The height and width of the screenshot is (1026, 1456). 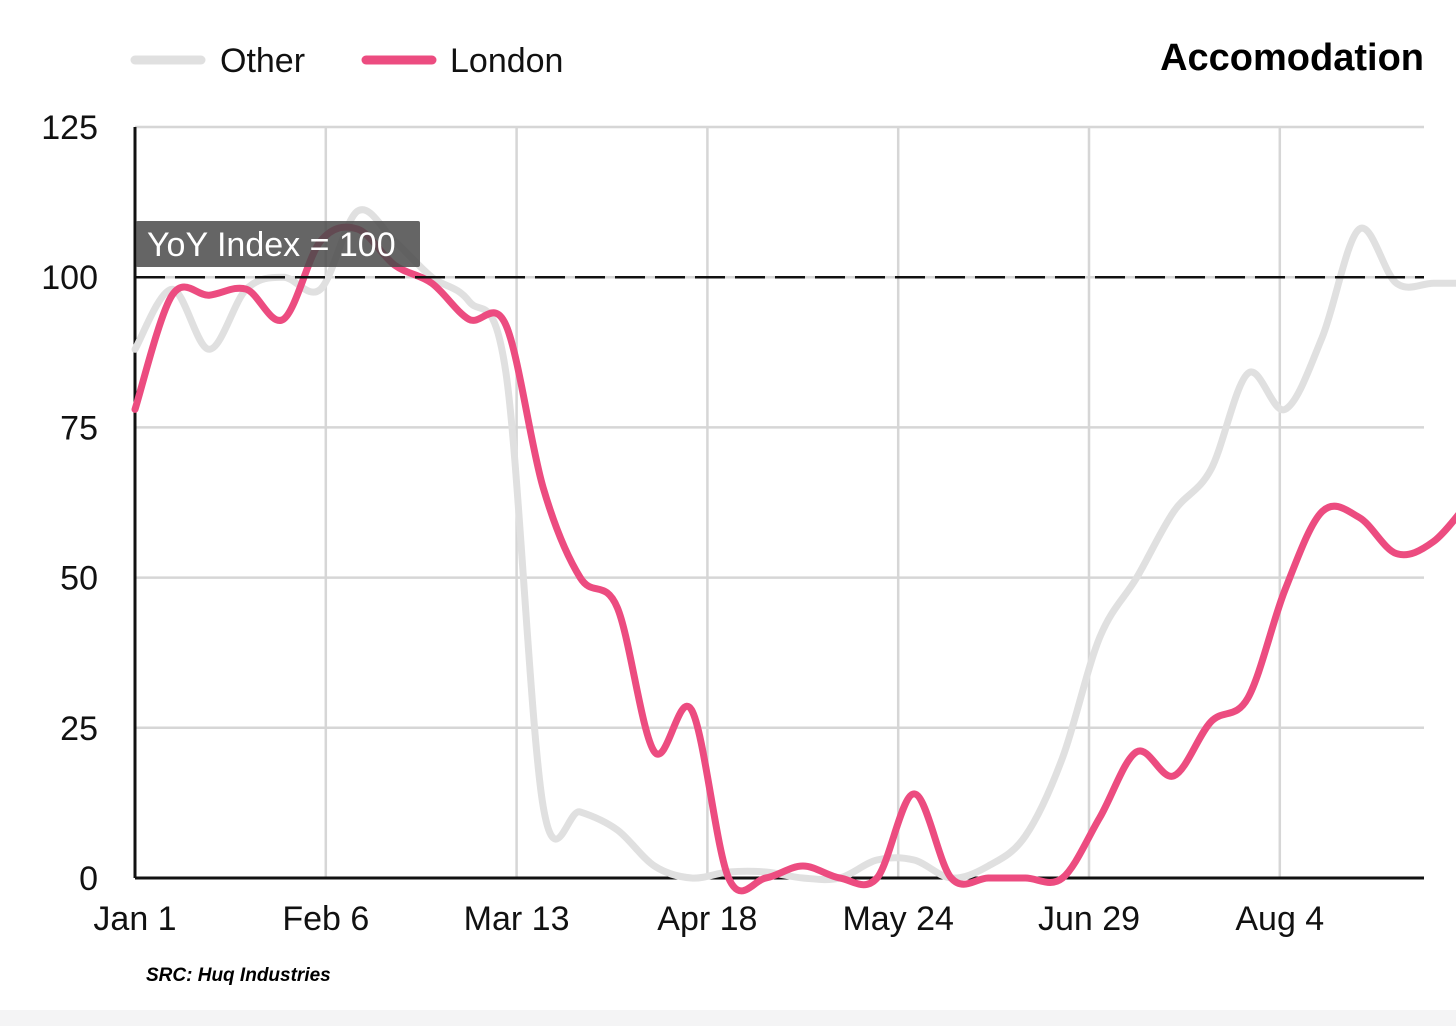 I want to click on x-tick-label: Jan 1, so click(x=134, y=919).